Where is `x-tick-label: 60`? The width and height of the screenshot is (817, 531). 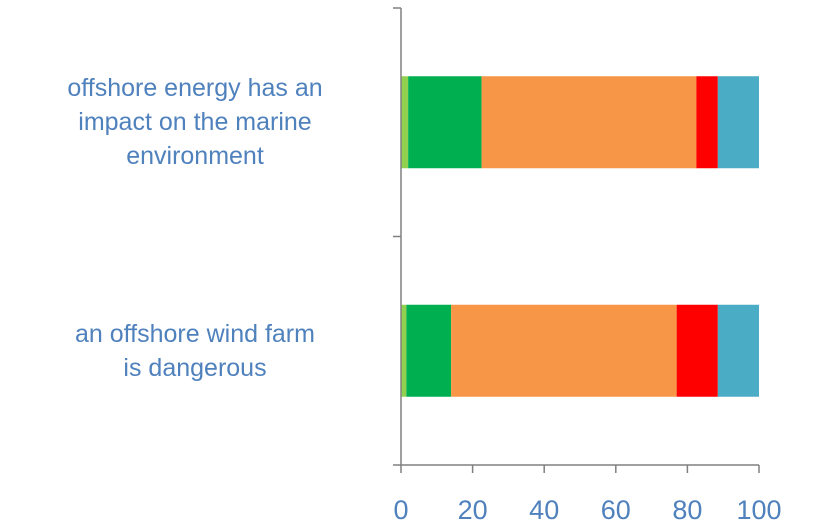
x-tick-label: 60 is located at coordinates (616, 510).